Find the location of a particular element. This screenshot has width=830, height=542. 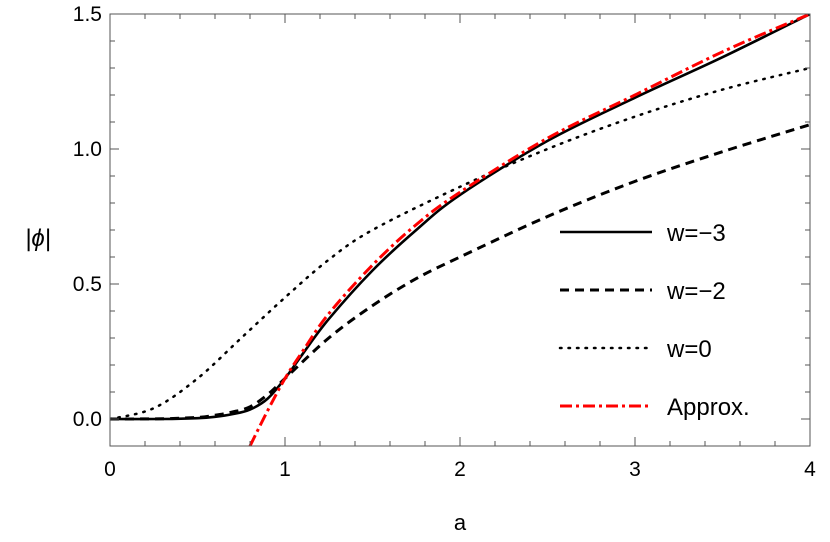

legend-label-2: w=0 is located at coordinates (689, 349).